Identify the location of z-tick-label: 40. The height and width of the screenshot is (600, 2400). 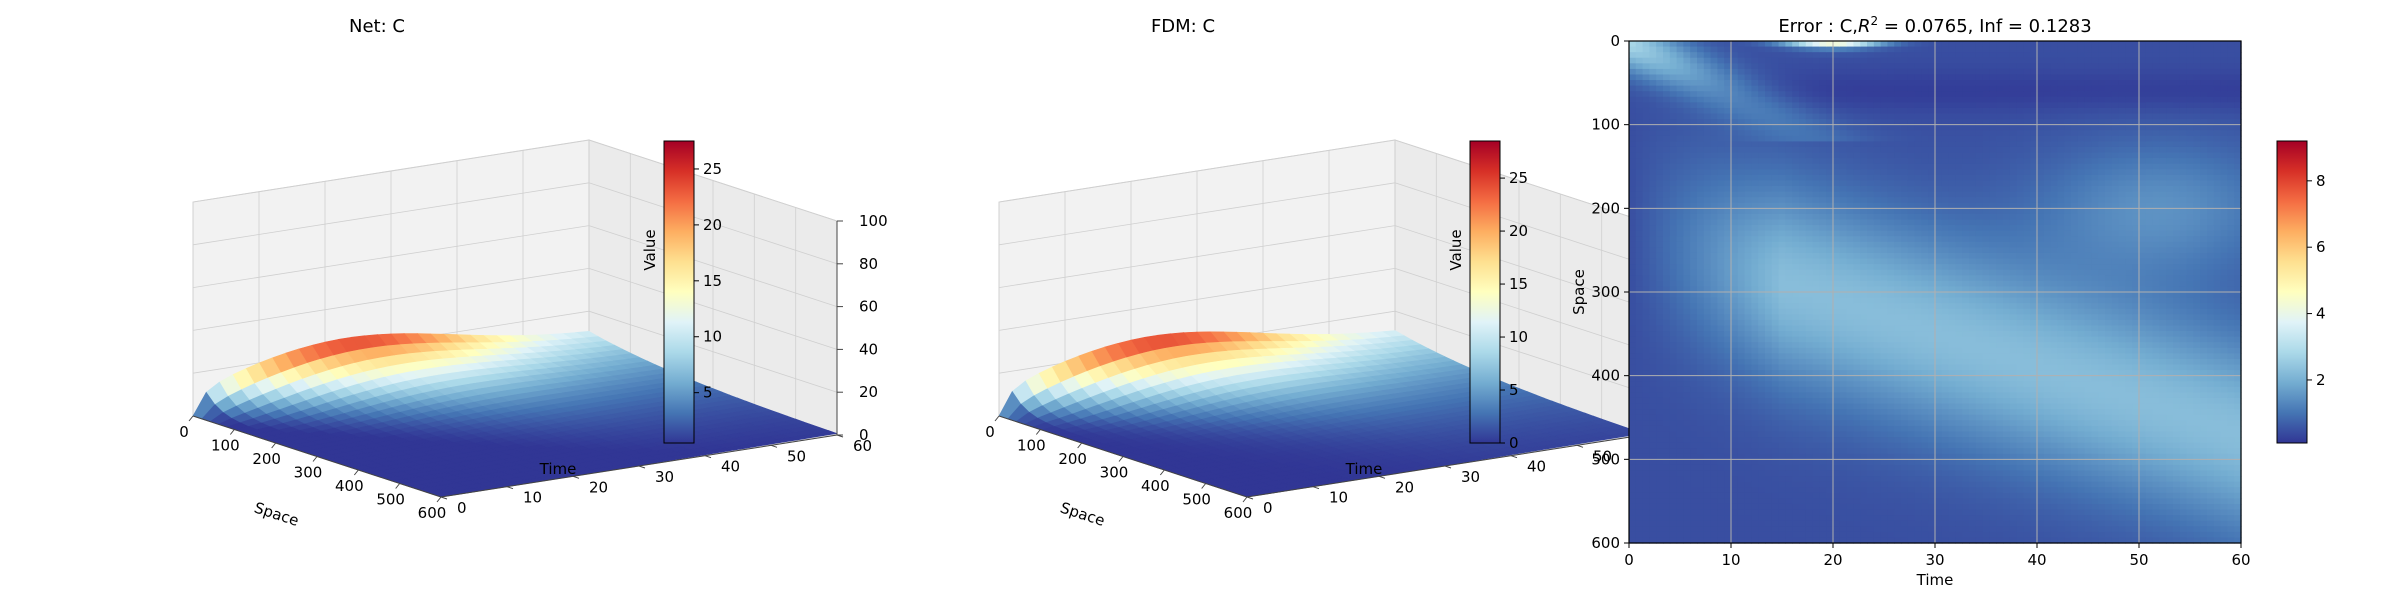
(868, 349).